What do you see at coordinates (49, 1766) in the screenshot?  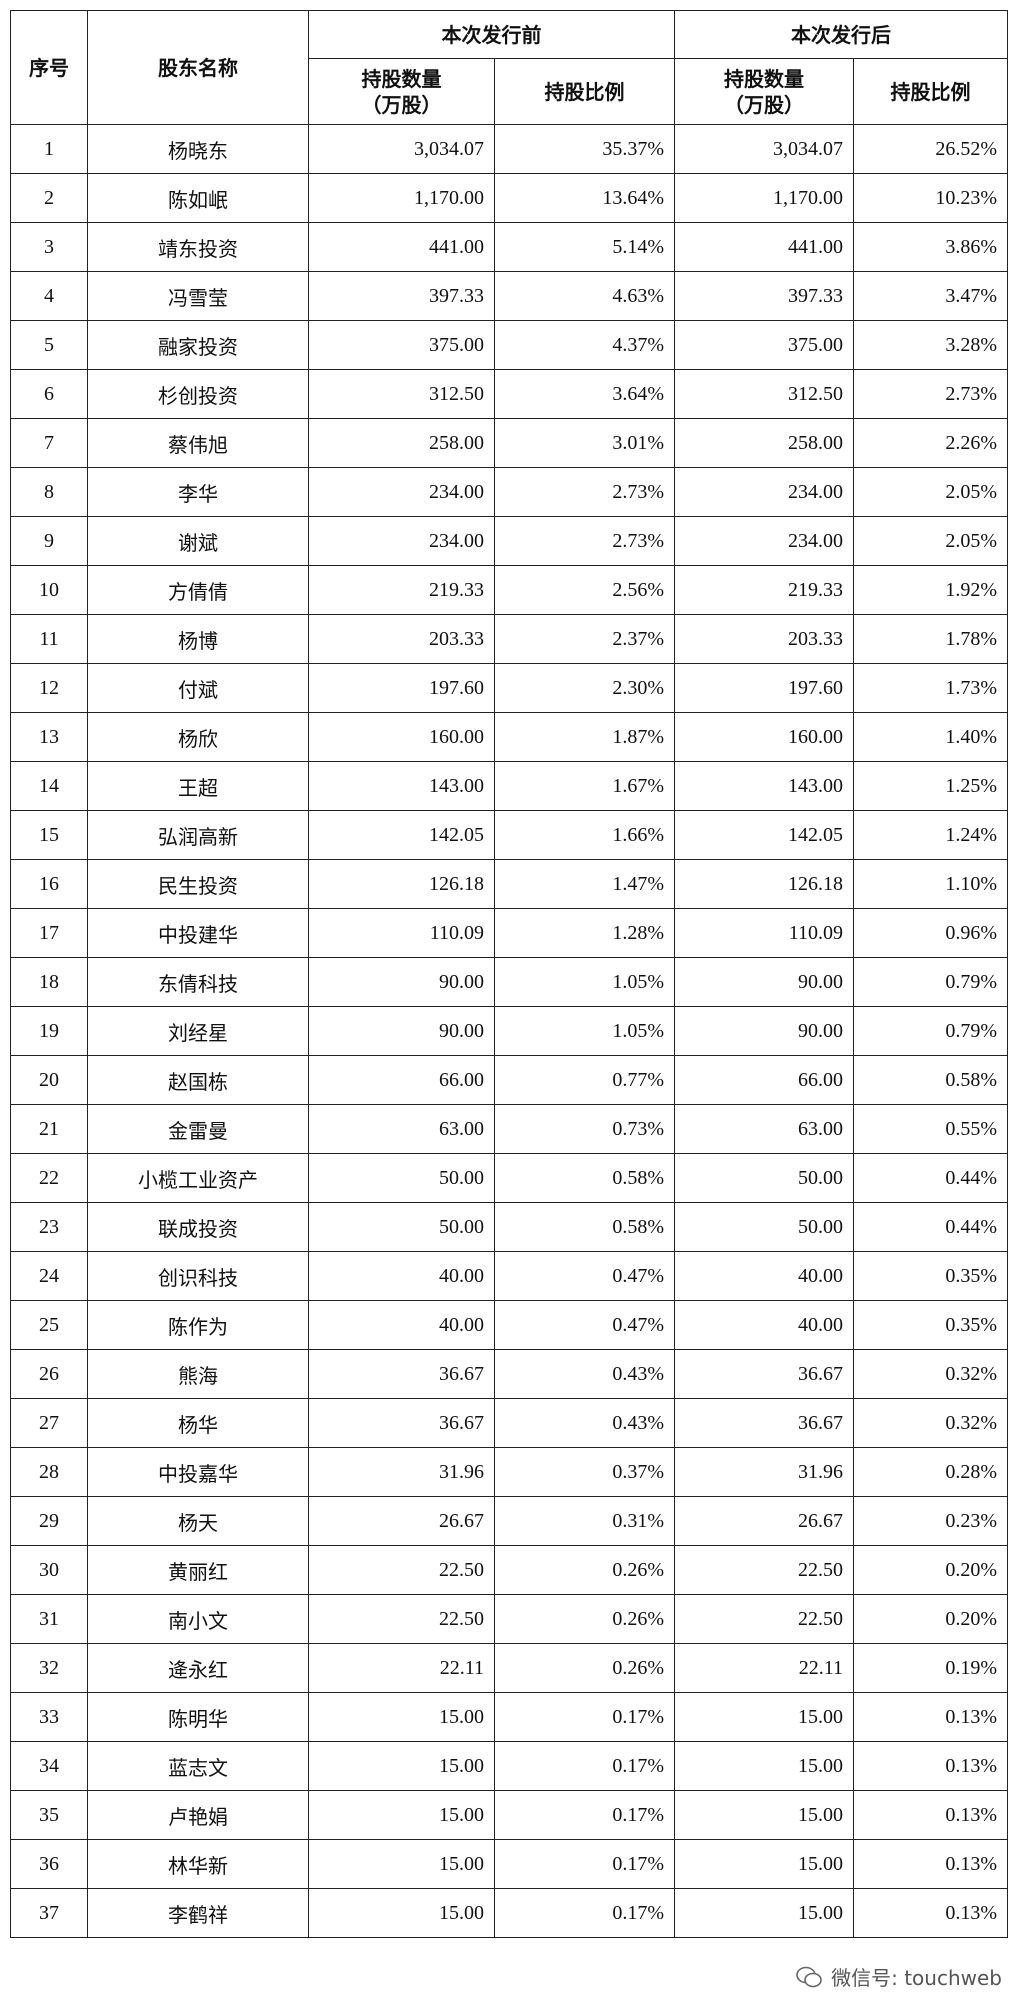 I see `table-cell: 34` at bounding box center [49, 1766].